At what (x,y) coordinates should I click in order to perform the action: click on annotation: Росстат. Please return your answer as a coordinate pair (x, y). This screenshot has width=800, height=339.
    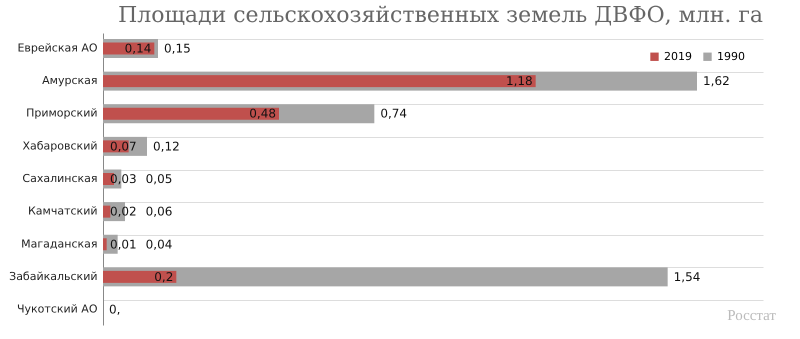
    Looking at the image, I should click on (751, 316).